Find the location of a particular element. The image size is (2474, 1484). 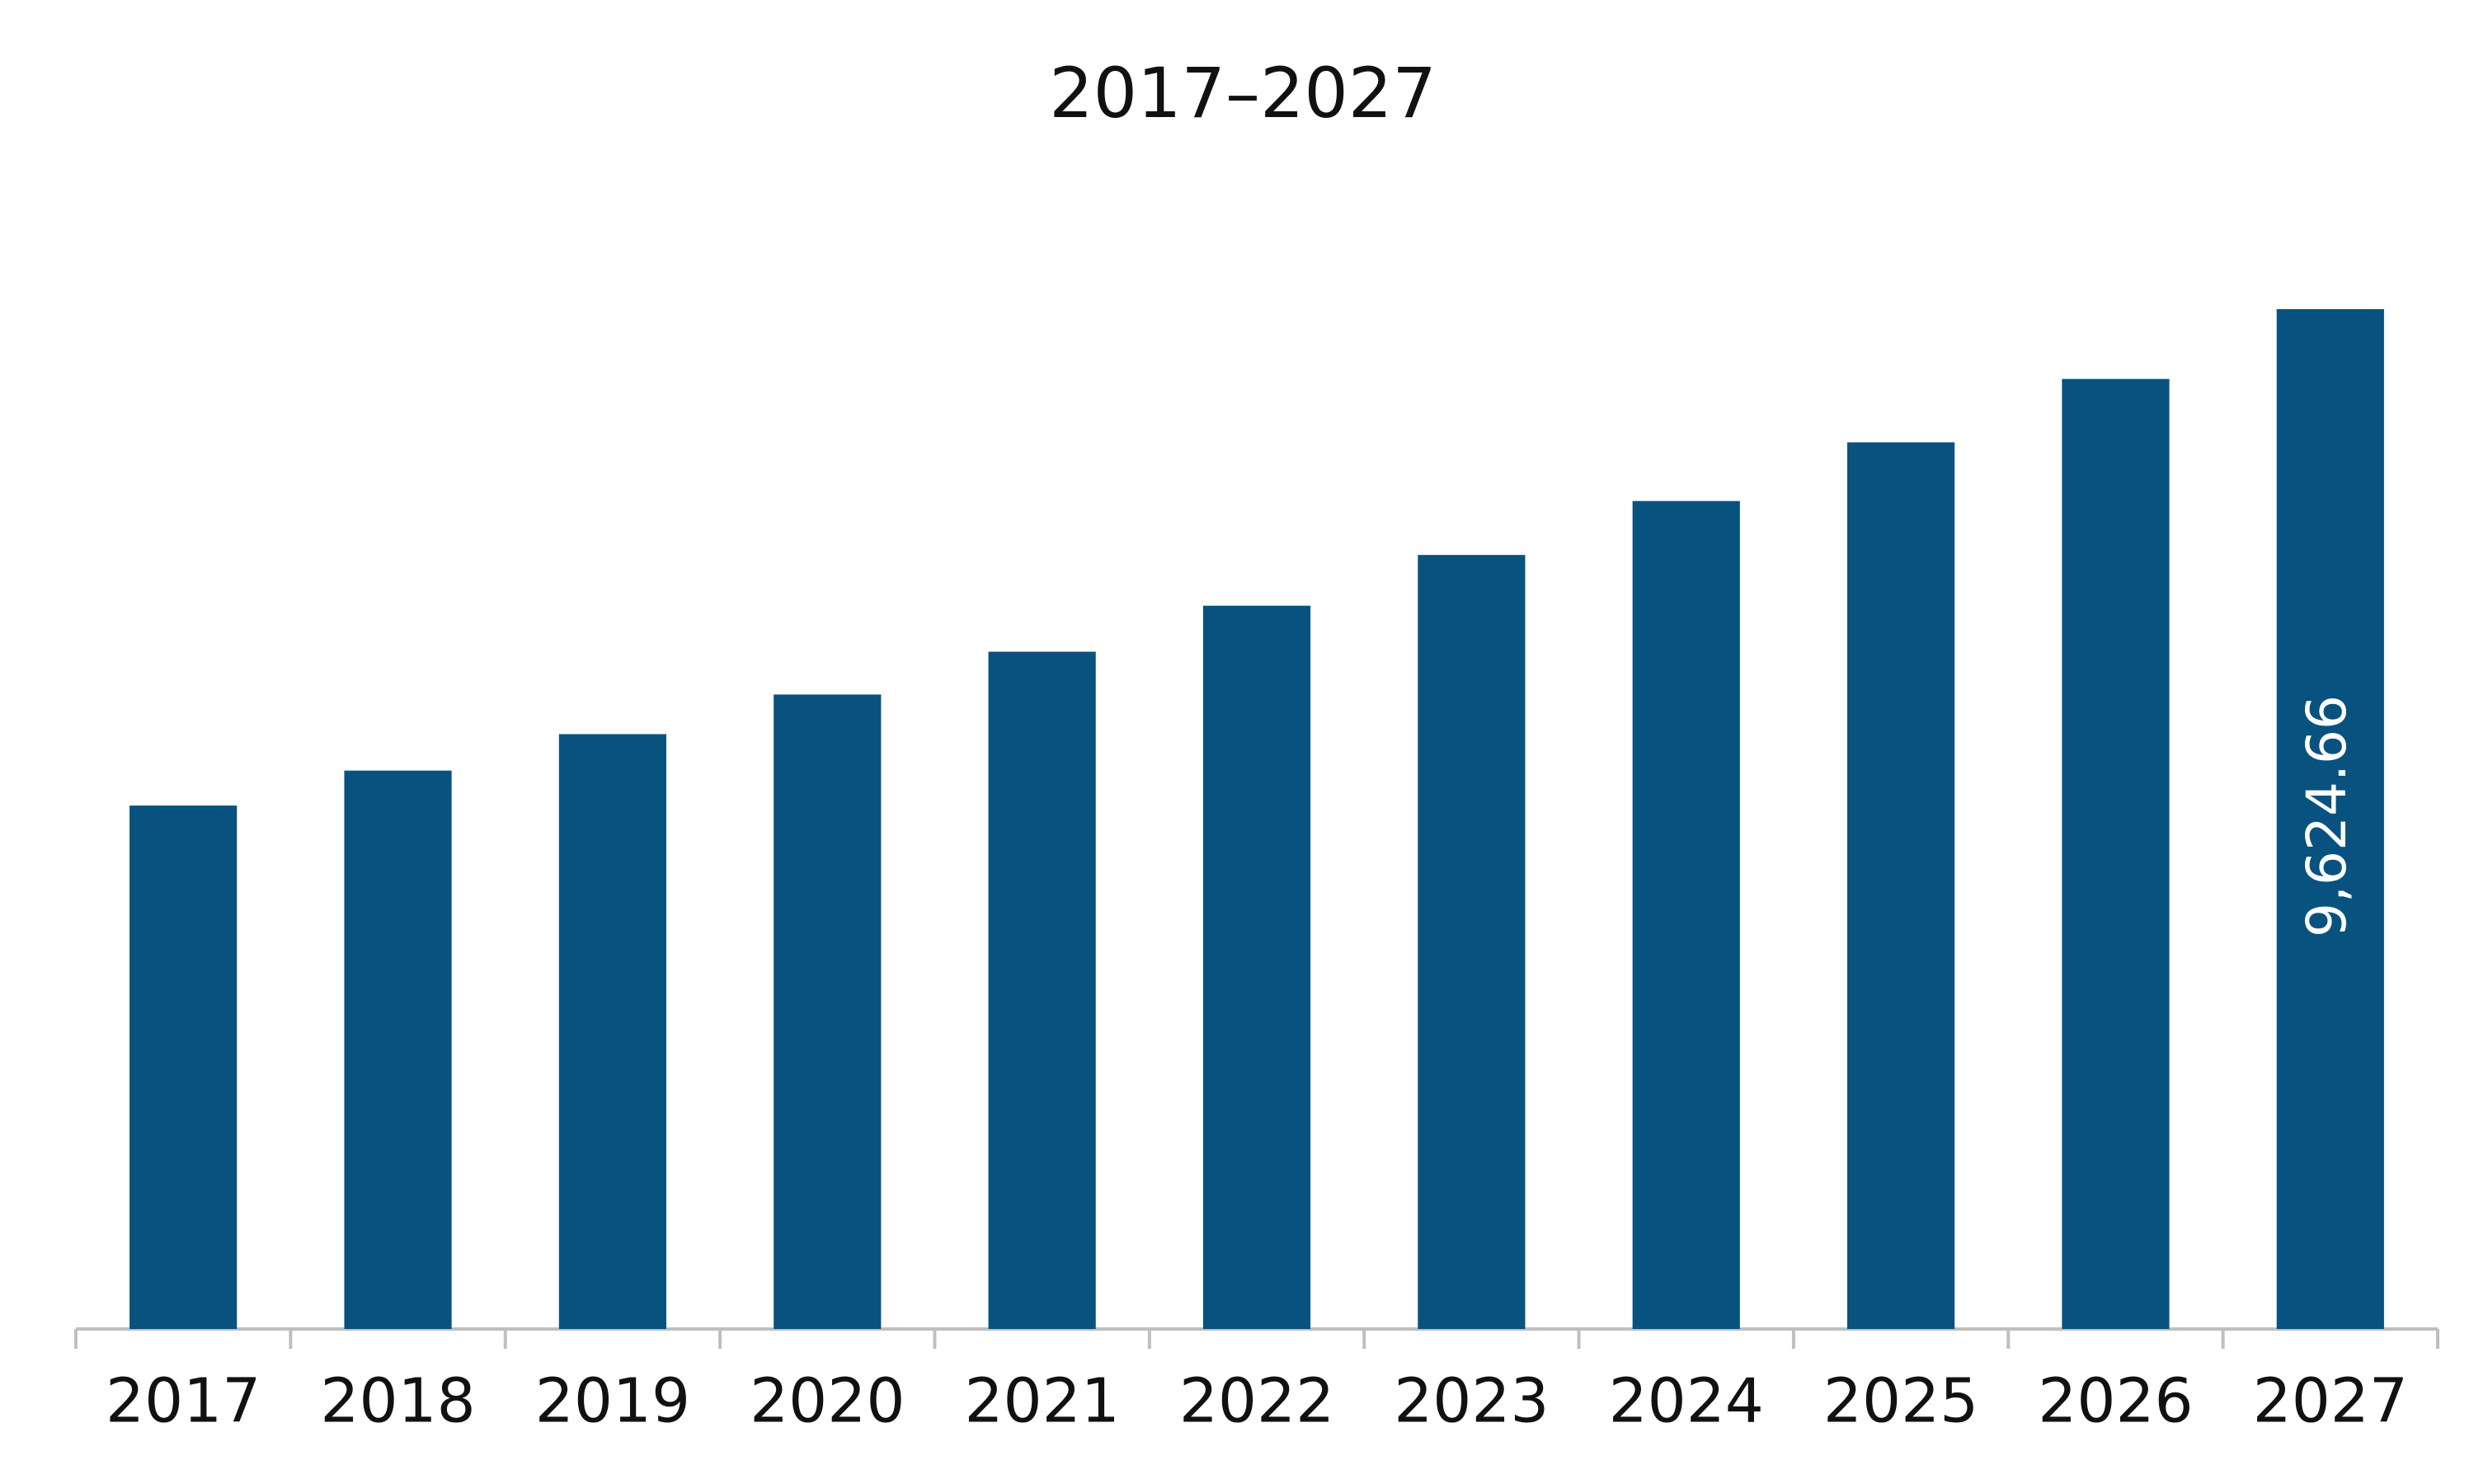

x-tick-label: 2020 is located at coordinates (827, 1401).